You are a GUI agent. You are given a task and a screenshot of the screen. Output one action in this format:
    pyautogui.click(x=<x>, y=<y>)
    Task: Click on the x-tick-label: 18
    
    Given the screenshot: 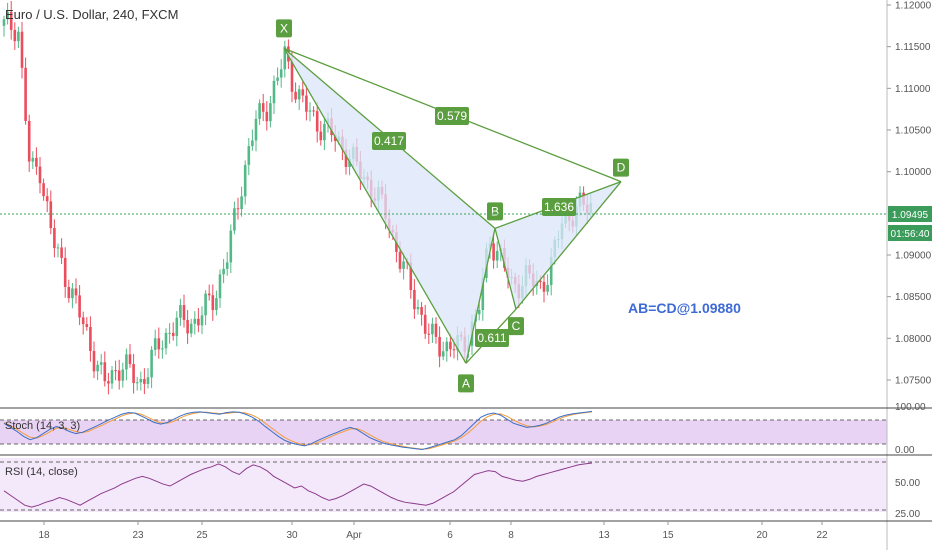 What is the action you would take?
    pyautogui.click(x=44, y=535)
    